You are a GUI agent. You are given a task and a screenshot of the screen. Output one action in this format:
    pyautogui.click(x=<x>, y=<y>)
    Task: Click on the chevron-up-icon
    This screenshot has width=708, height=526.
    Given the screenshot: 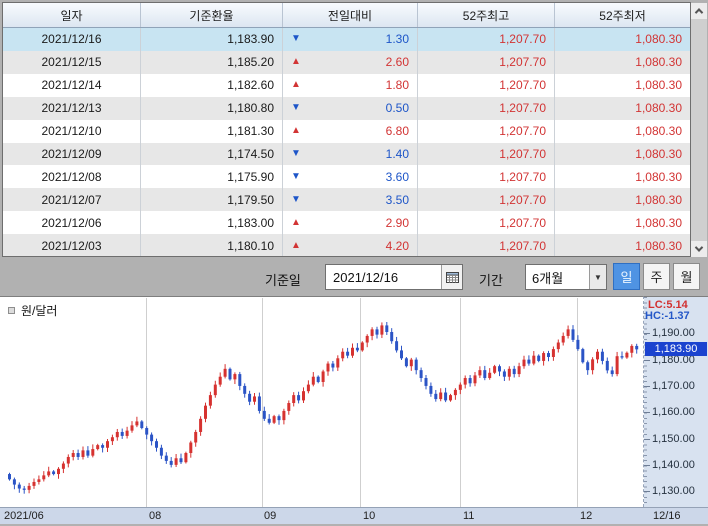 What is the action you would take?
    pyautogui.click(x=699, y=12)
    